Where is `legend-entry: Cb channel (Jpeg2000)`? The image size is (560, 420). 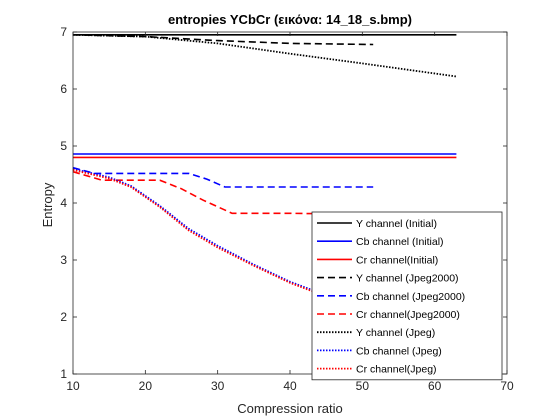
legend-entry: Cb channel (Jpeg2000) is located at coordinates (410, 297).